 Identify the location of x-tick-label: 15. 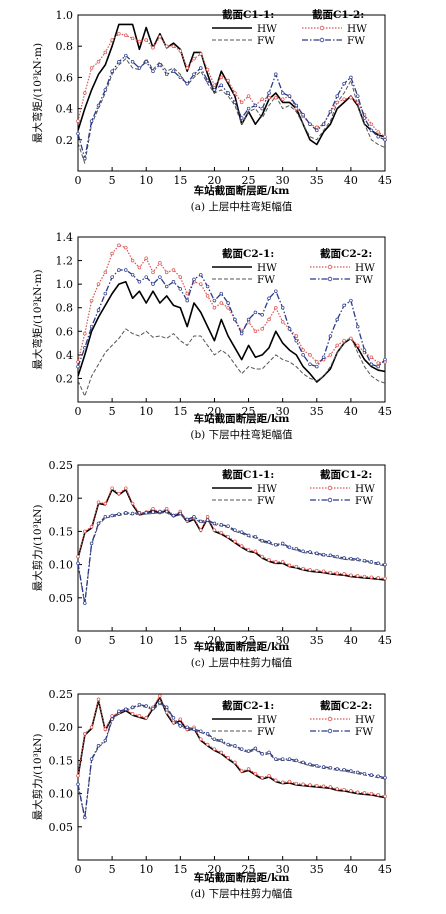
(180, 411).